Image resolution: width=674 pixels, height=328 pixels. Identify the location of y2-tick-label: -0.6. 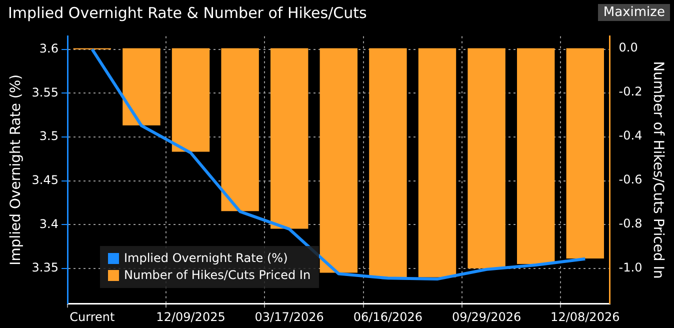
(630, 179).